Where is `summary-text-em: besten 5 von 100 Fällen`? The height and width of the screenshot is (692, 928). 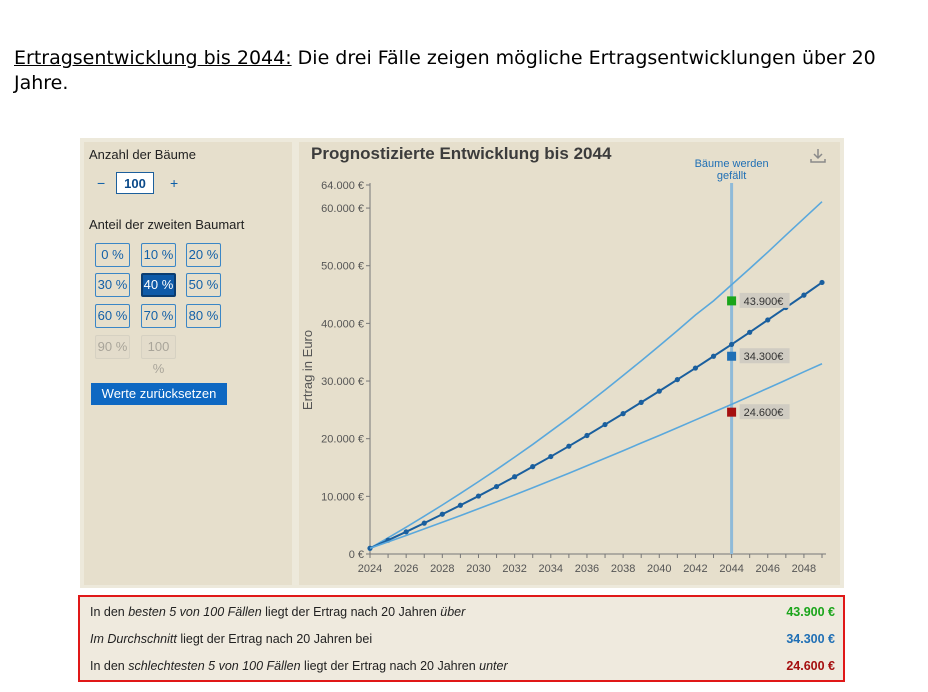 summary-text-em: besten 5 von 100 Fällen is located at coordinates (195, 612).